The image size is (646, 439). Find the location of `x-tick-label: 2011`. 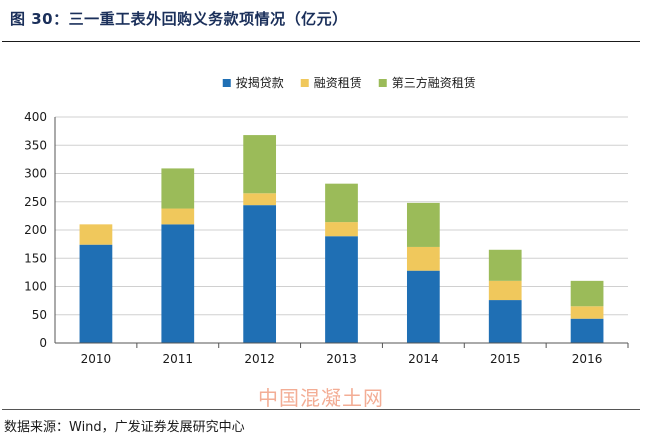

x-tick-label: 2011 is located at coordinates (178, 359).